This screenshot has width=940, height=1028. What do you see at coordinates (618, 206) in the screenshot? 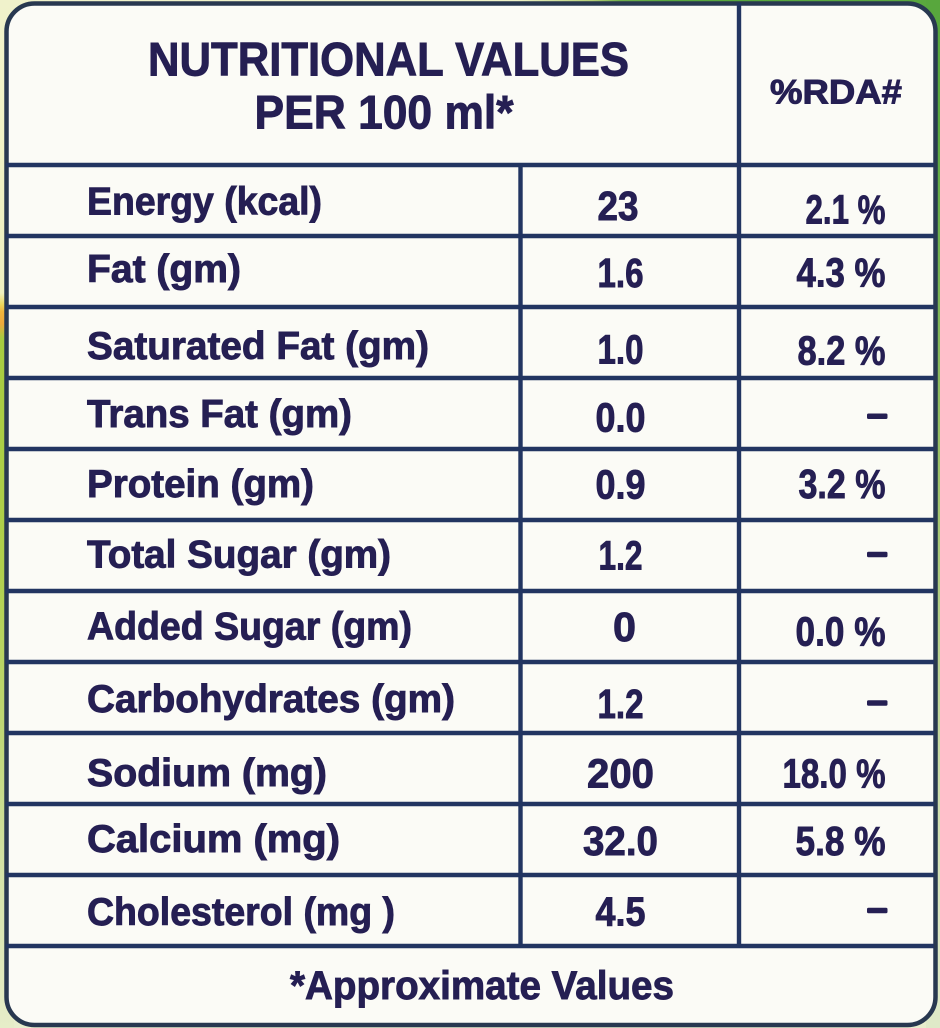
I see `svg-text: 23` at bounding box center [618, 206].